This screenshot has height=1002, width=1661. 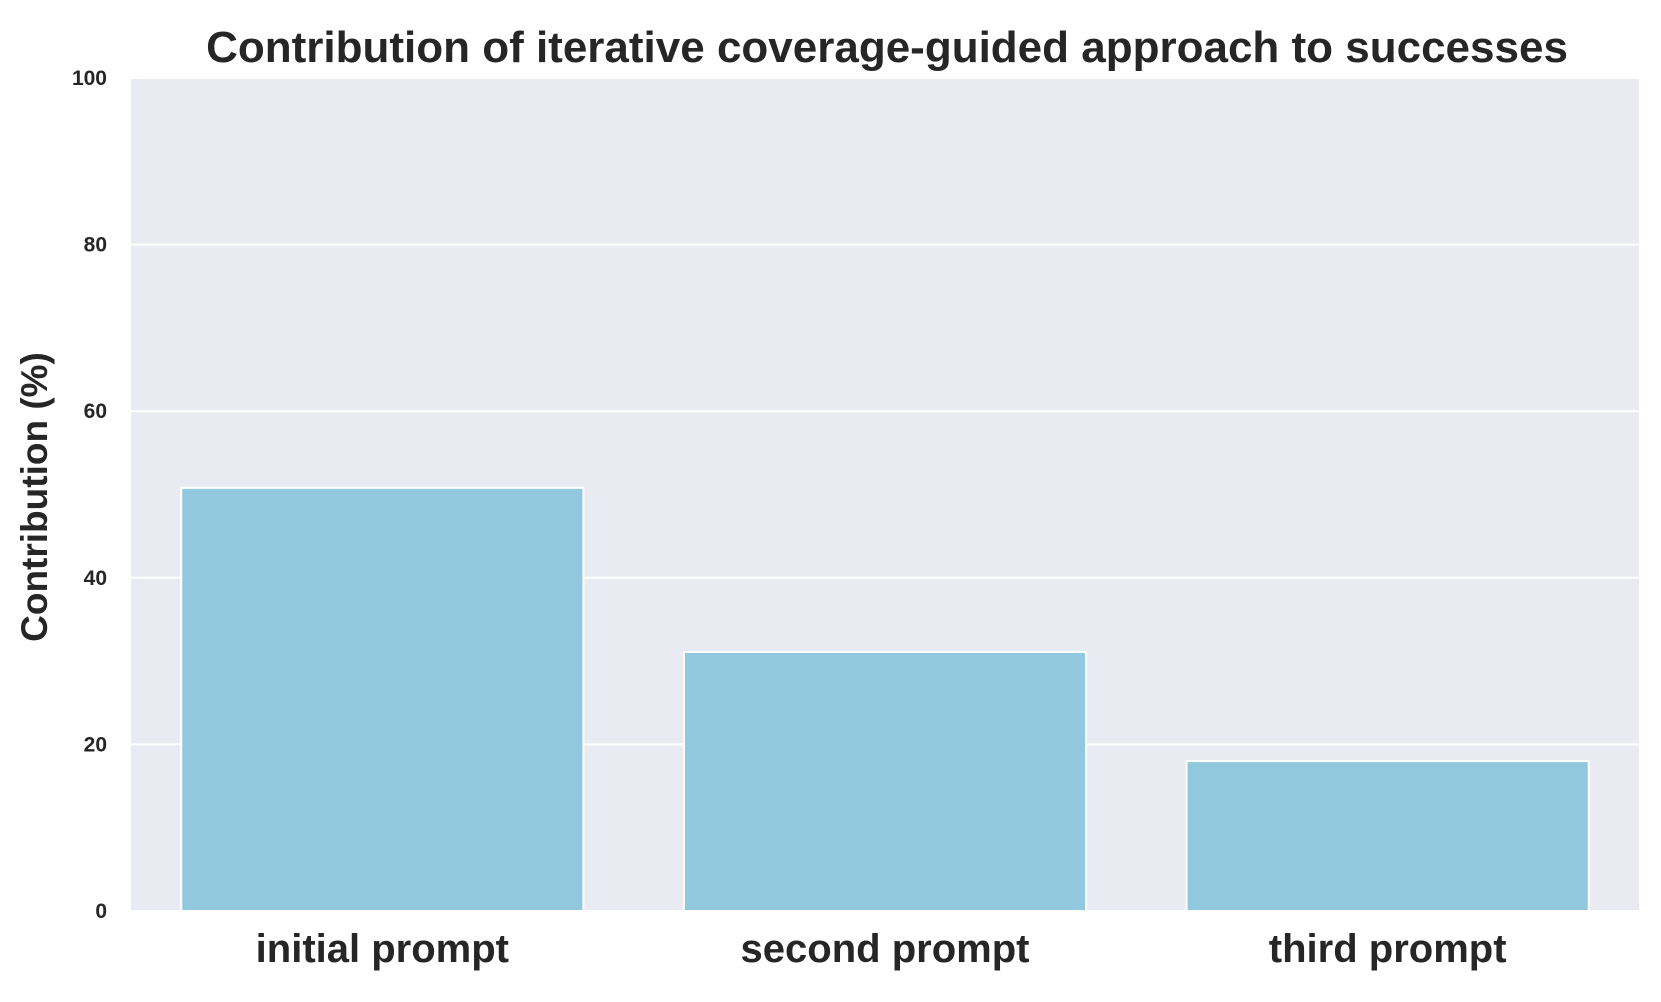 I want to click on x-tick-label: third prompt, so click(x=1388, y=949).